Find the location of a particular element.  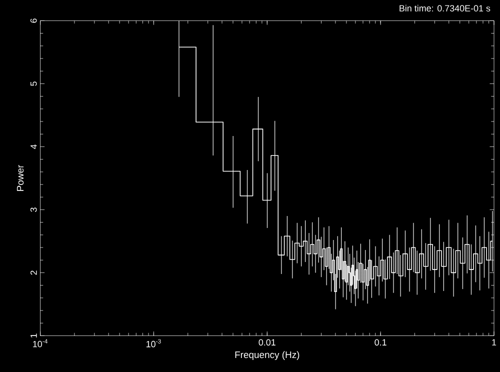

x-tick-label: 10$^{-4}$ is located at coordinates (40, 343).